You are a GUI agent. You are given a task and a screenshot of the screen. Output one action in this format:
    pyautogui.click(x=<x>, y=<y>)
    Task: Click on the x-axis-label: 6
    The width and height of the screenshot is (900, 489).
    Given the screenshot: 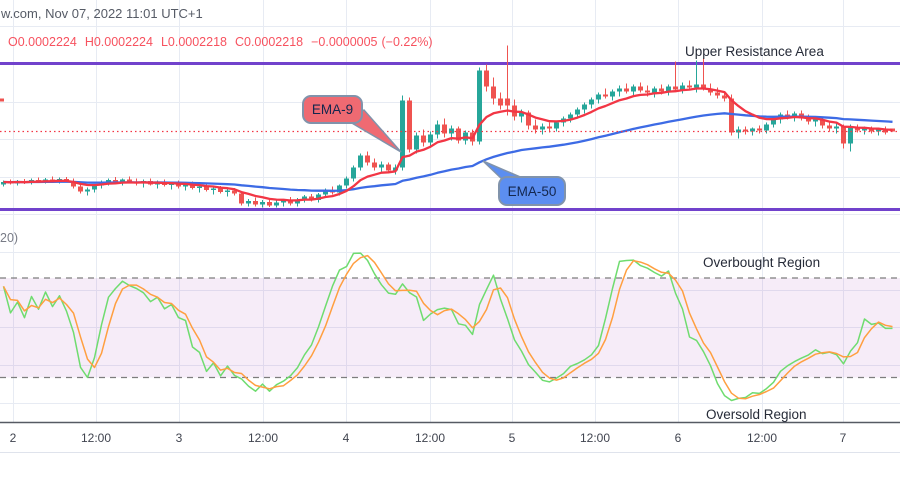 What is the action you would take?
    pyautogui.click(x=678, y=438)
    